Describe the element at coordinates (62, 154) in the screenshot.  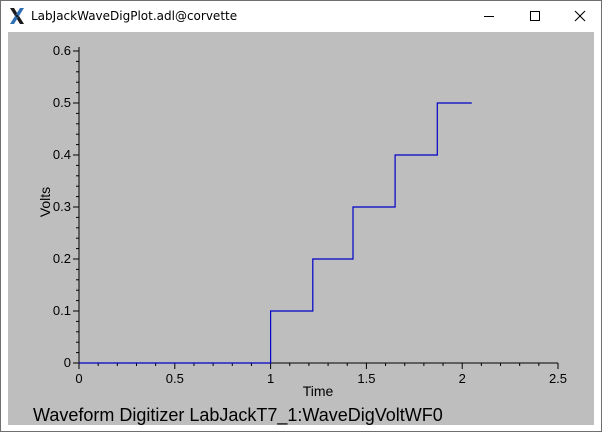
I see `y-tick-label: 0.4` at that location.